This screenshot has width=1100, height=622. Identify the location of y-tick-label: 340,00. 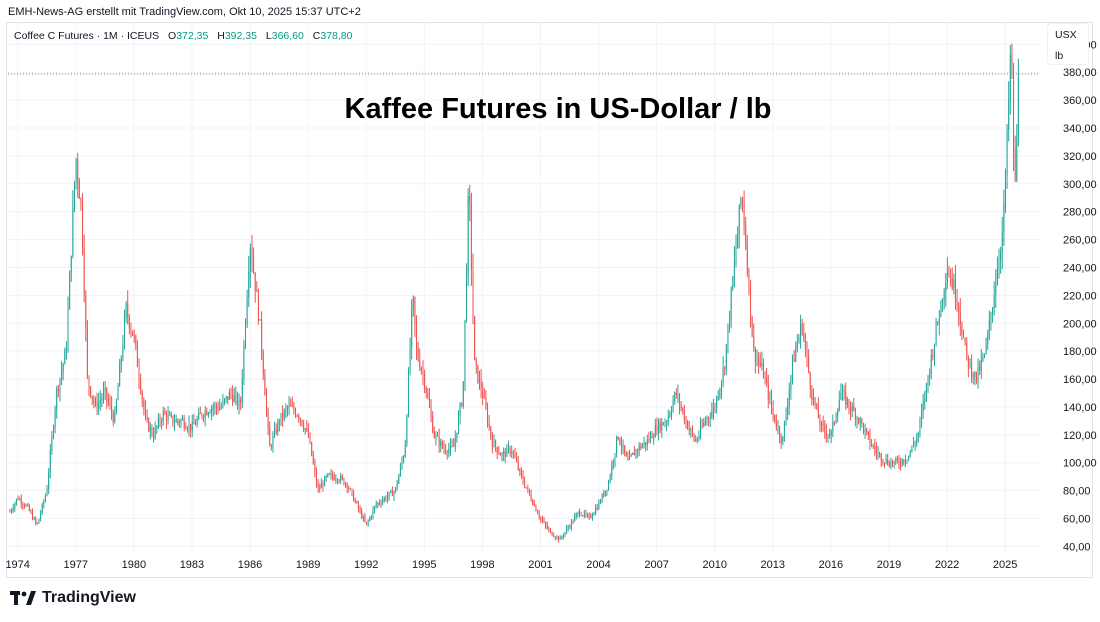
(1080, 129).